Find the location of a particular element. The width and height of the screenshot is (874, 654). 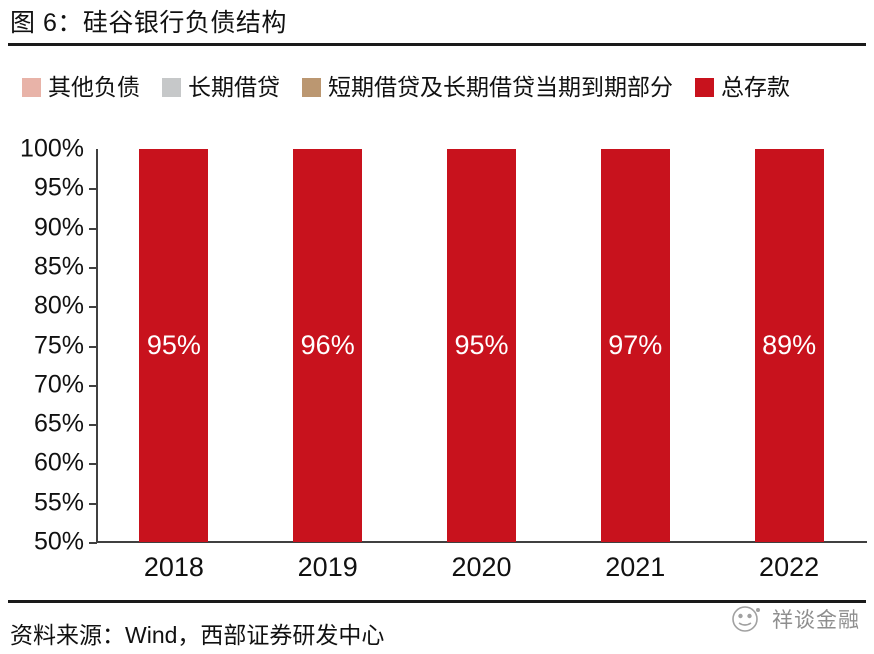

footer-divider is located at coordinates (437, 601).